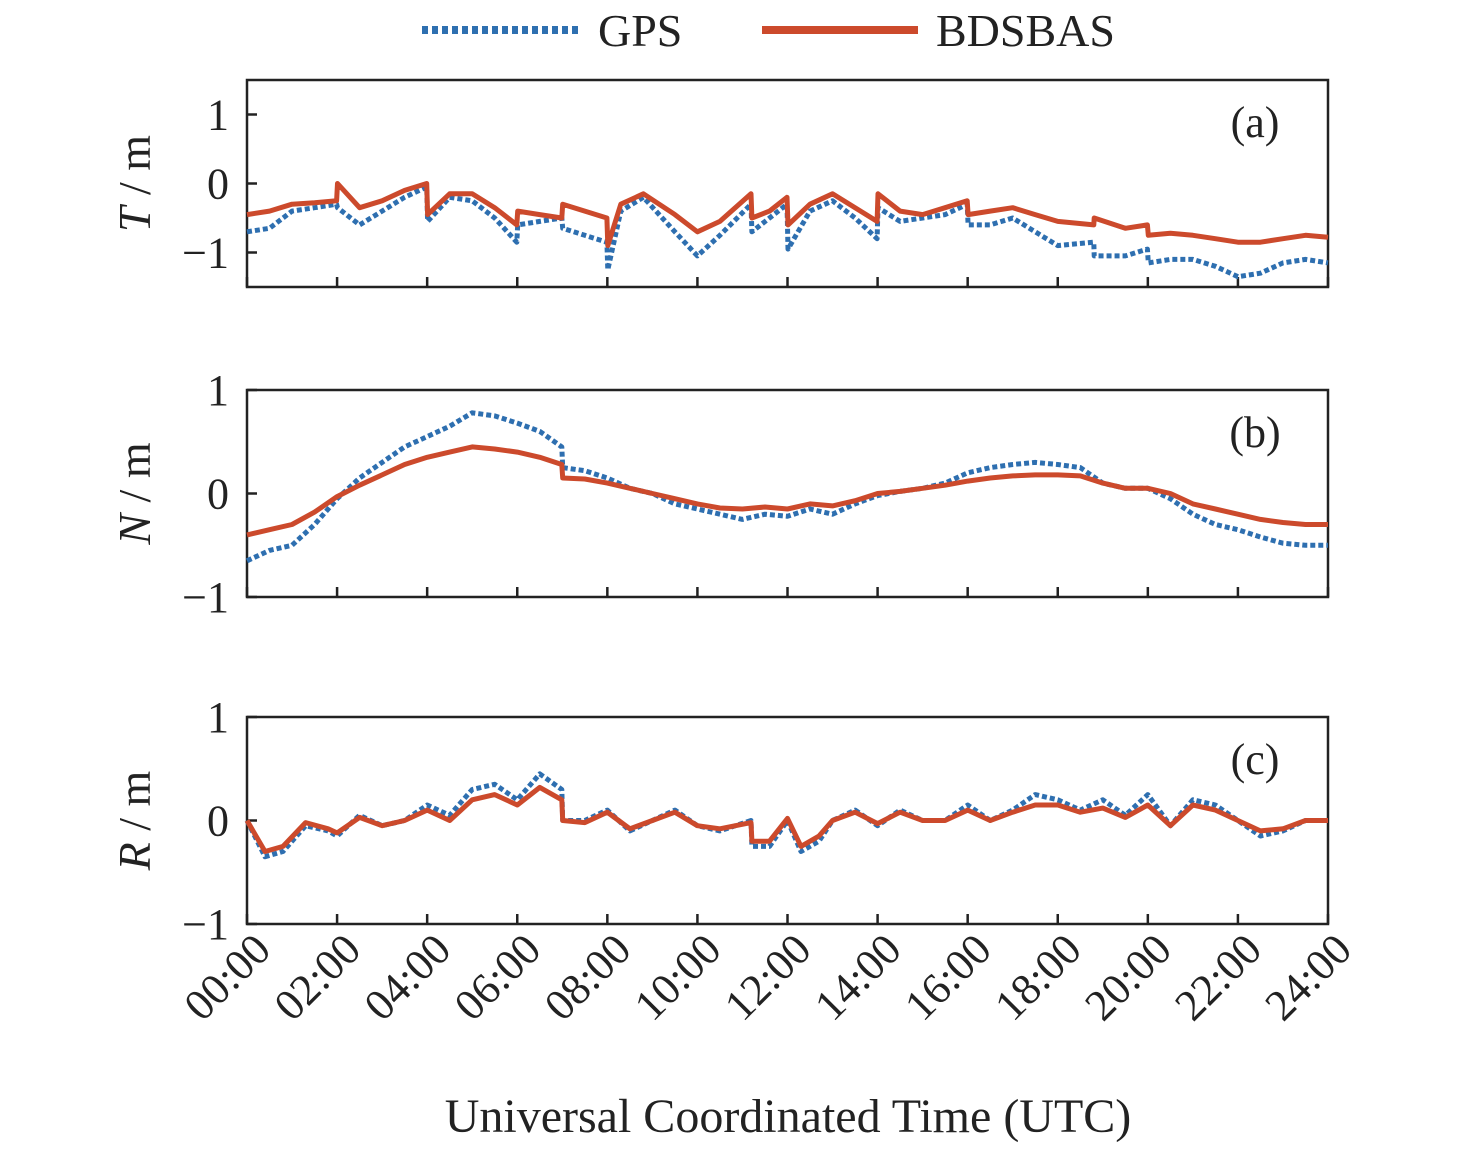 This screenshot has width=1476, height=1149. Describe the element at coordinates (1038, 977) in the screenshot. I see `x-tick-label: 18:00` at that location.